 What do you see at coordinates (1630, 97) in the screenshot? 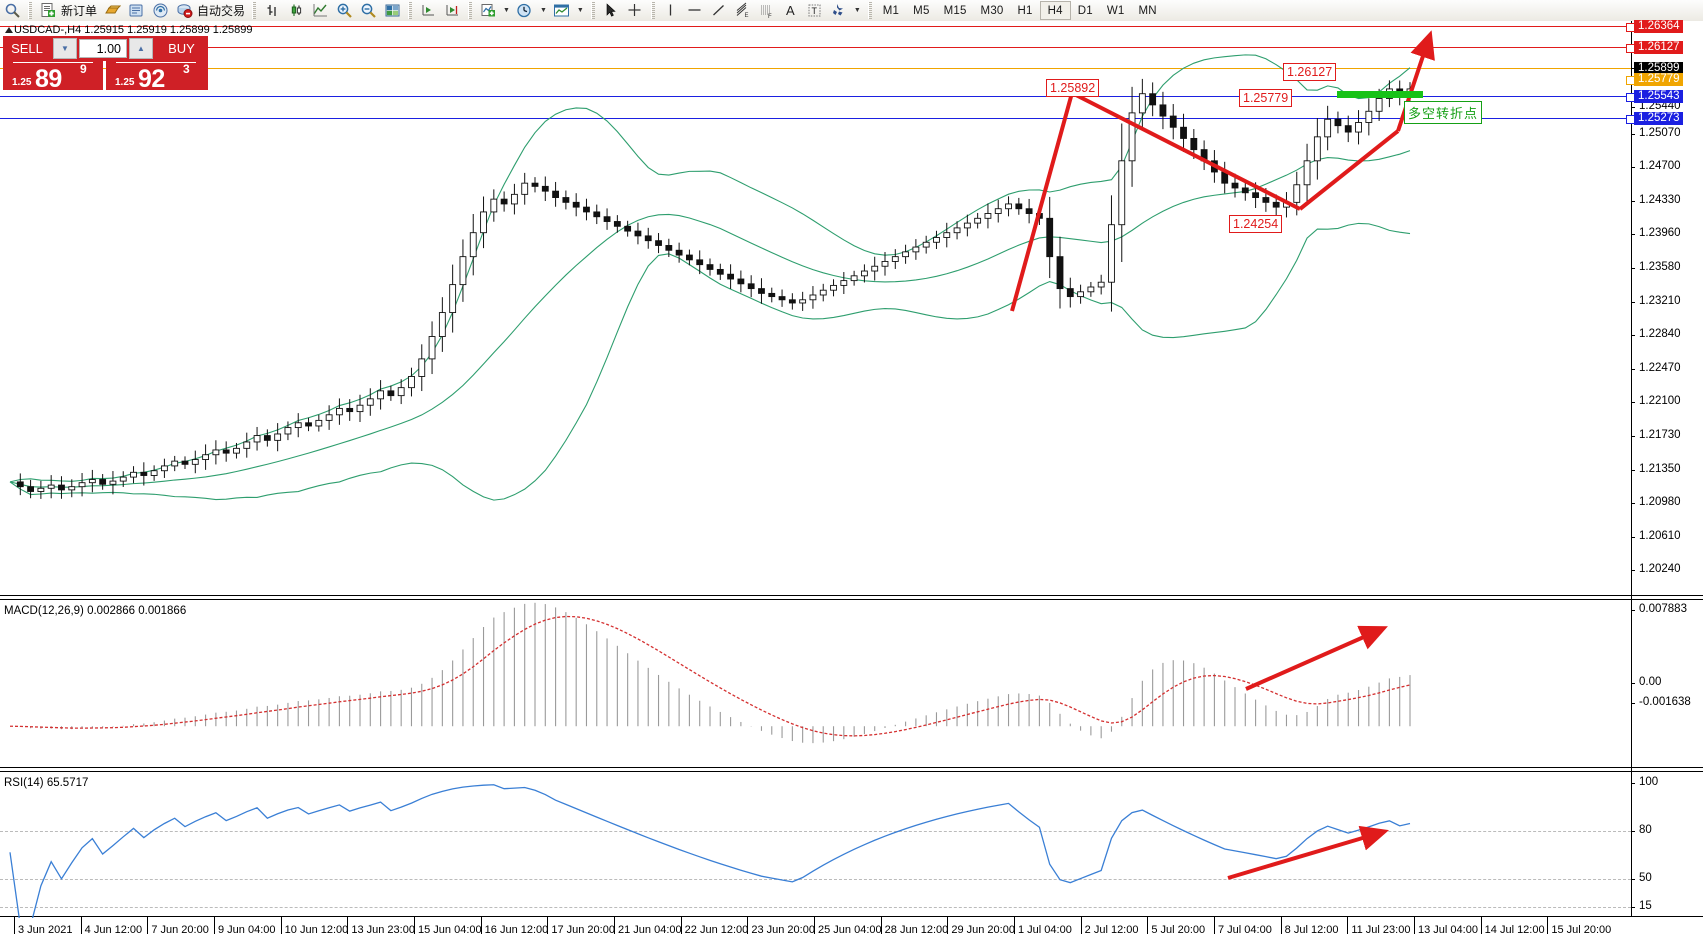
I see `support-level-tag-1-handle` at bounding box center [1630, 97].